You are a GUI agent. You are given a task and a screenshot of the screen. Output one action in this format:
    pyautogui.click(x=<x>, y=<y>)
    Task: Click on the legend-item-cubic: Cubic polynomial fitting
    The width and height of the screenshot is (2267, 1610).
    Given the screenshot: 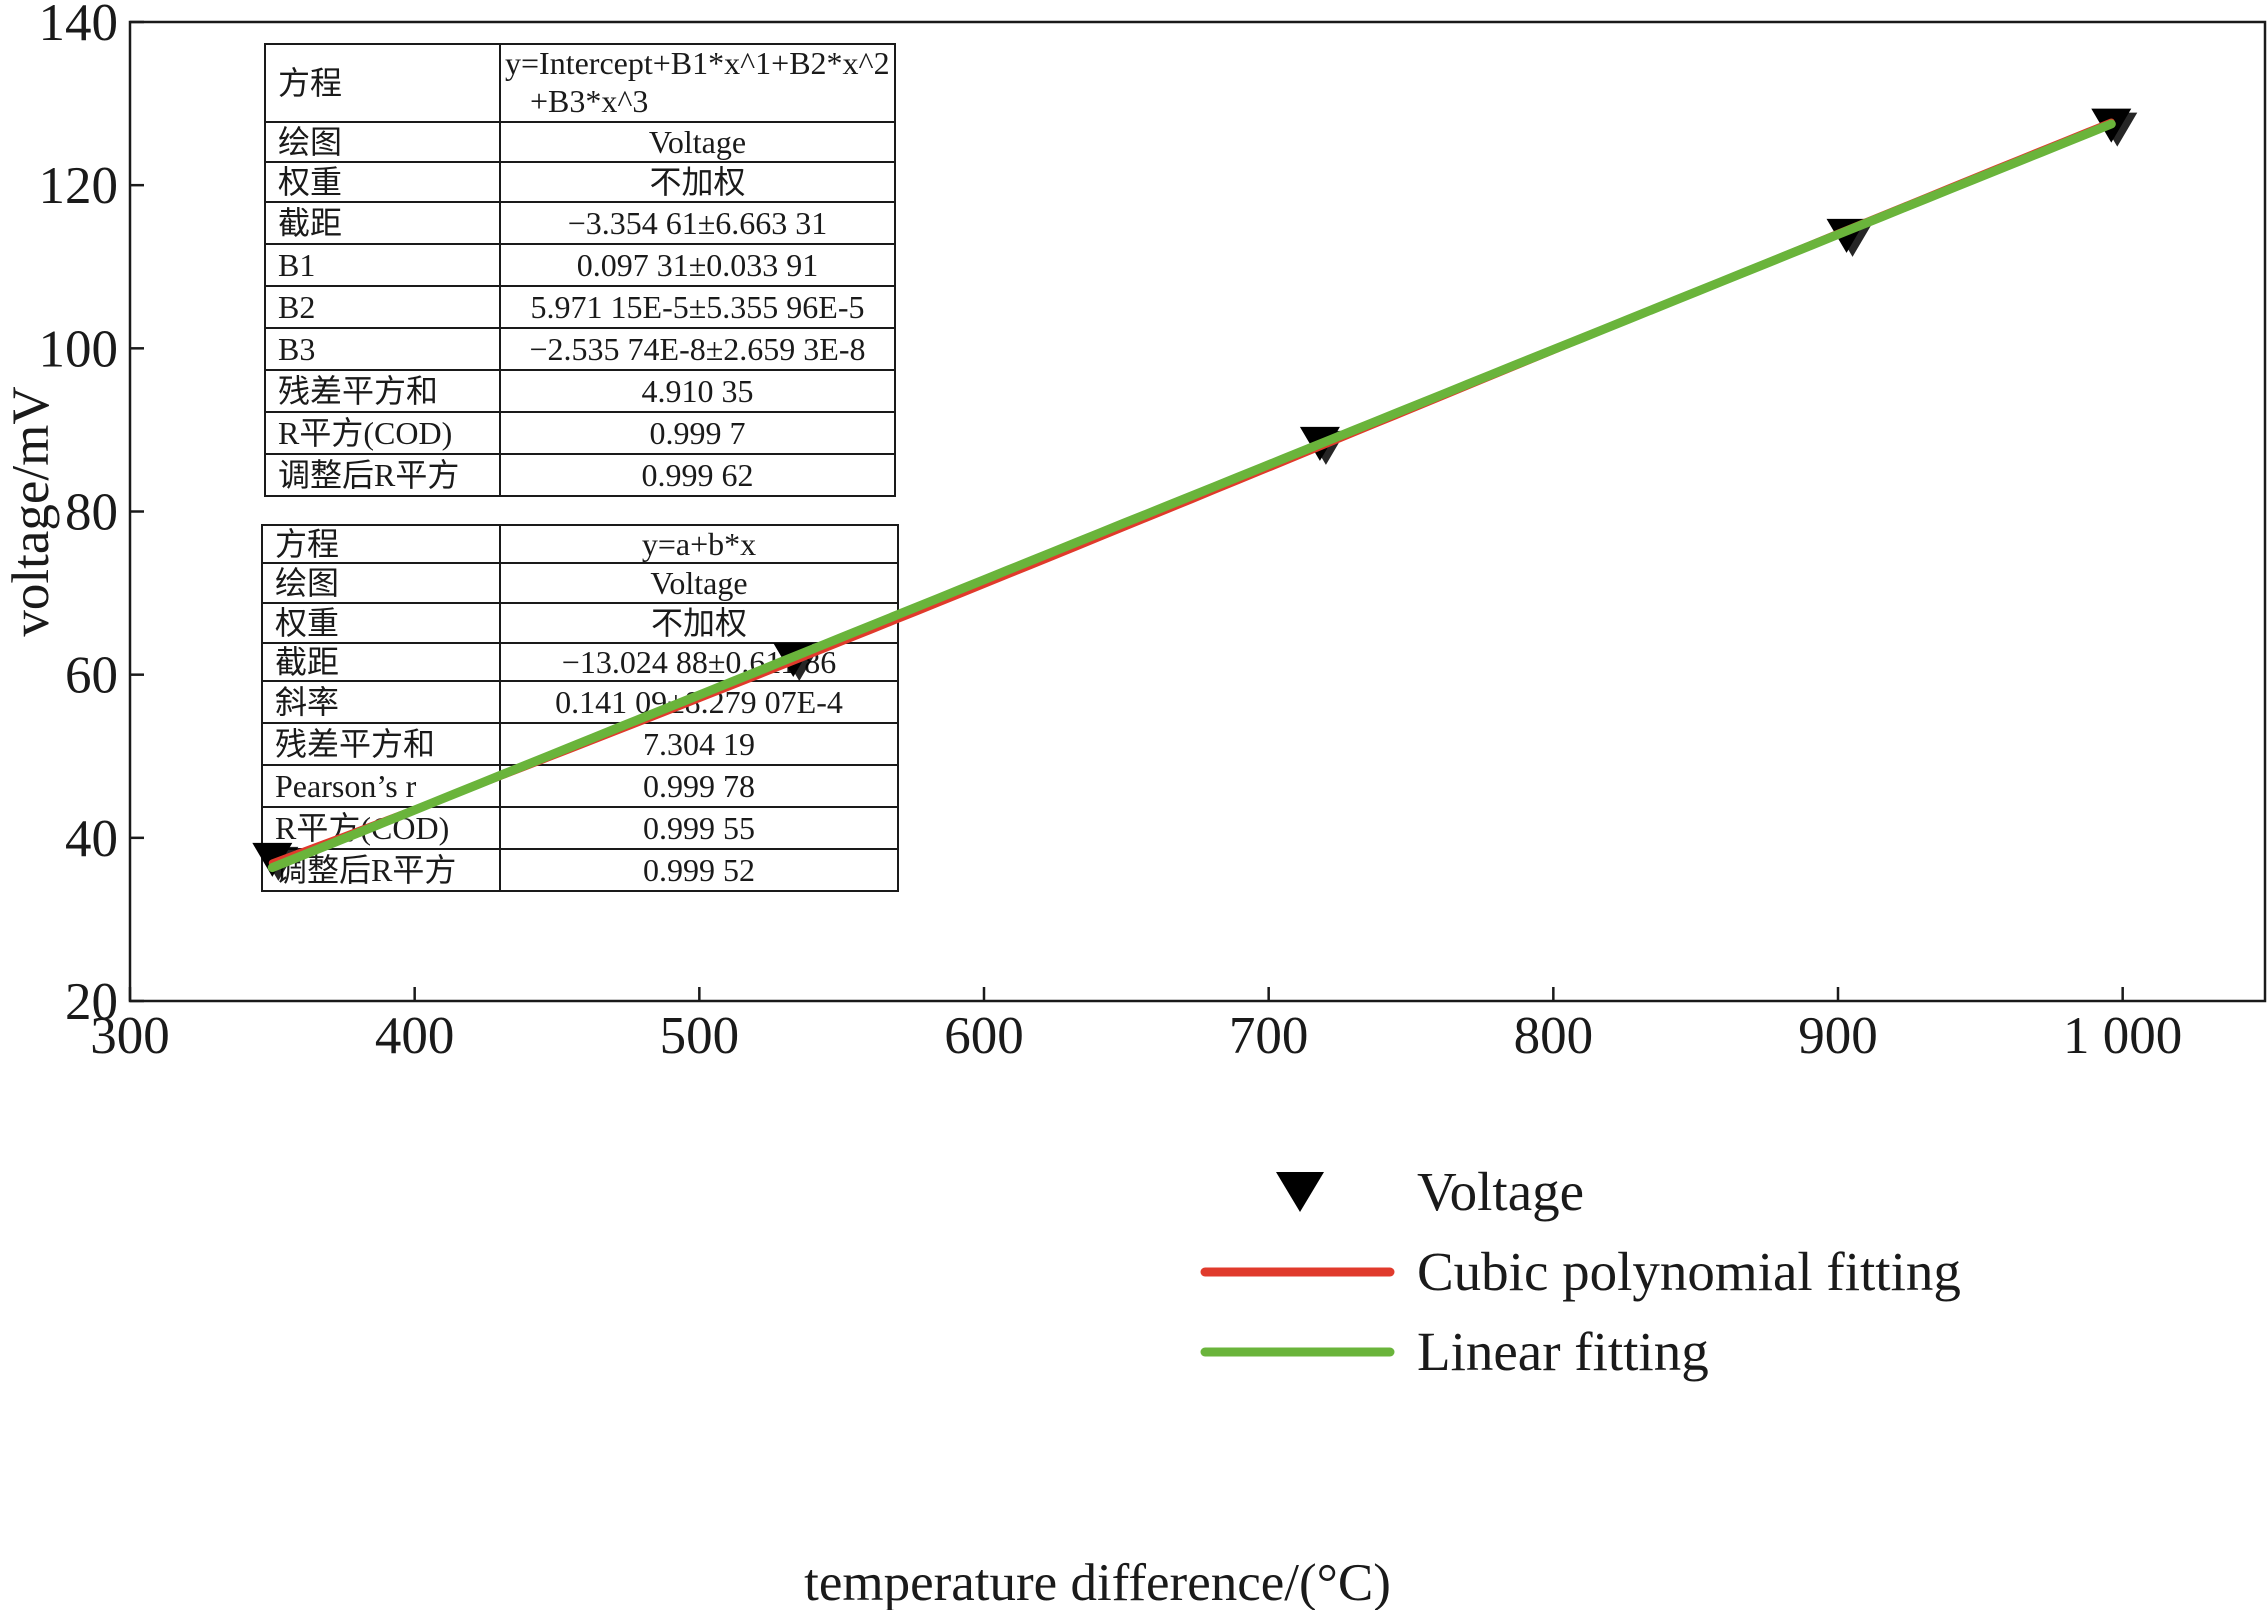 What is the action you would take?
    pyautogui.click(x=1580, y=1271)
    